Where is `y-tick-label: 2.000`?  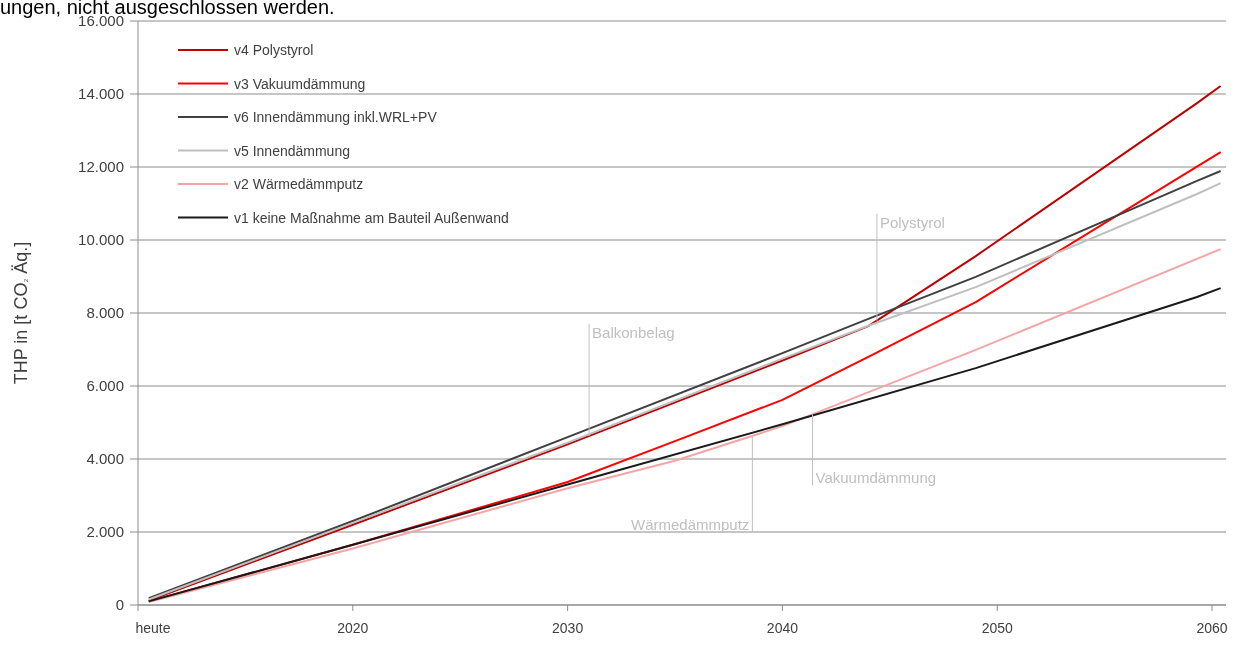
y-tick-label: 2.000 is located at coordinates (105, 531).